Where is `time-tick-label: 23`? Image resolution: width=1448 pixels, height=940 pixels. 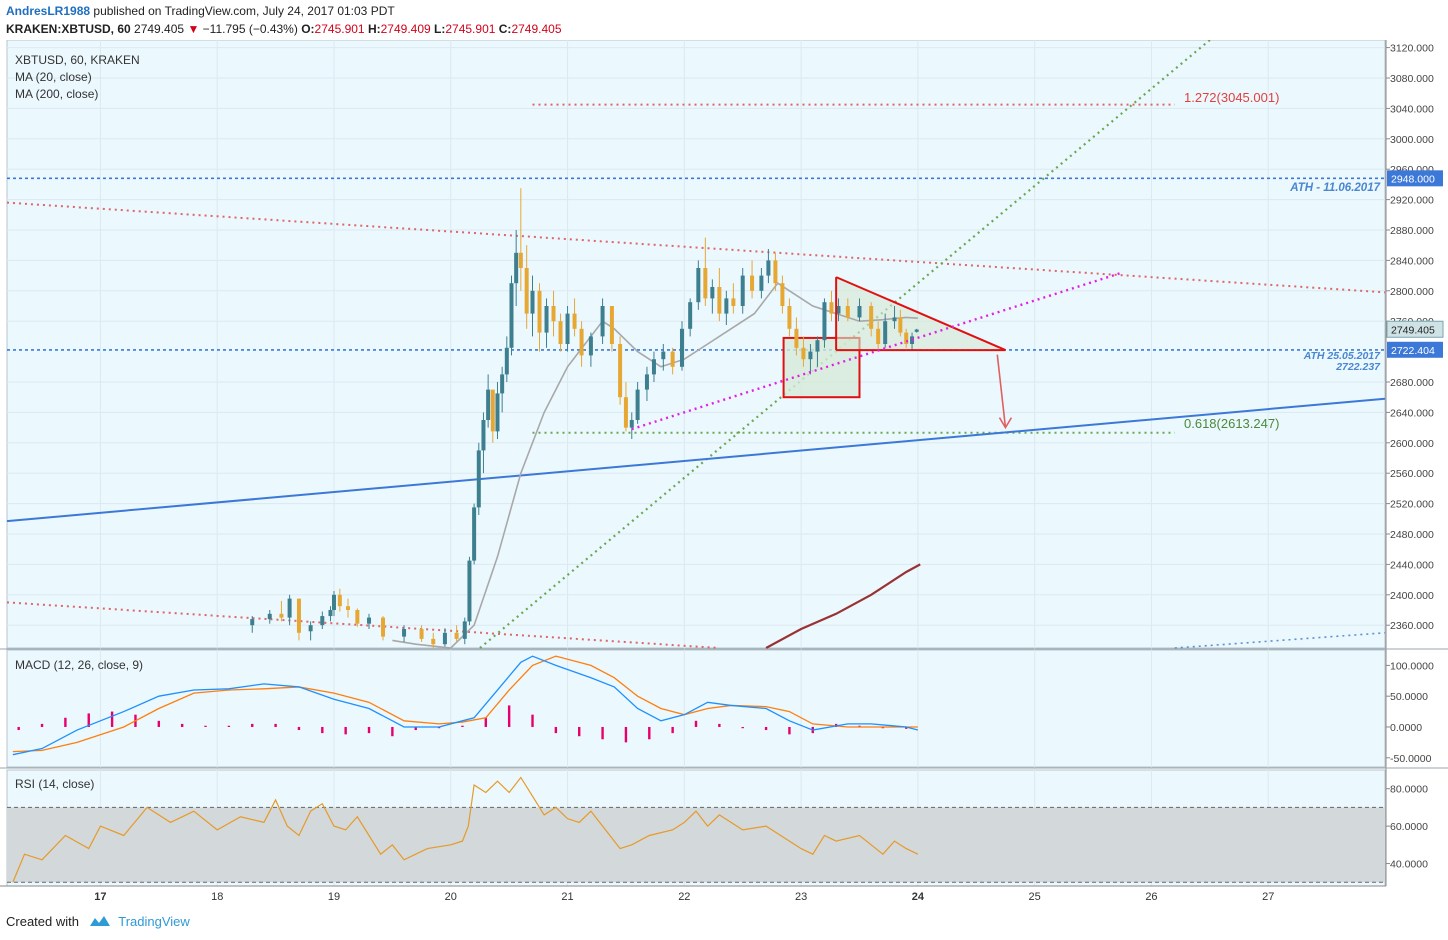
time-tick-label: 23 is located at coordinates (801, 897).